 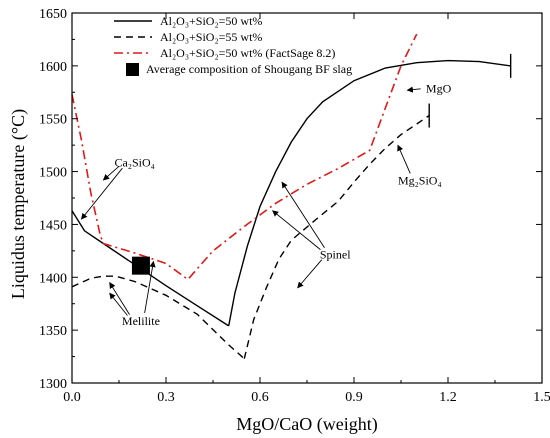 I want to click on y-tick-label-5: 1550, so click(x=53, y=120).